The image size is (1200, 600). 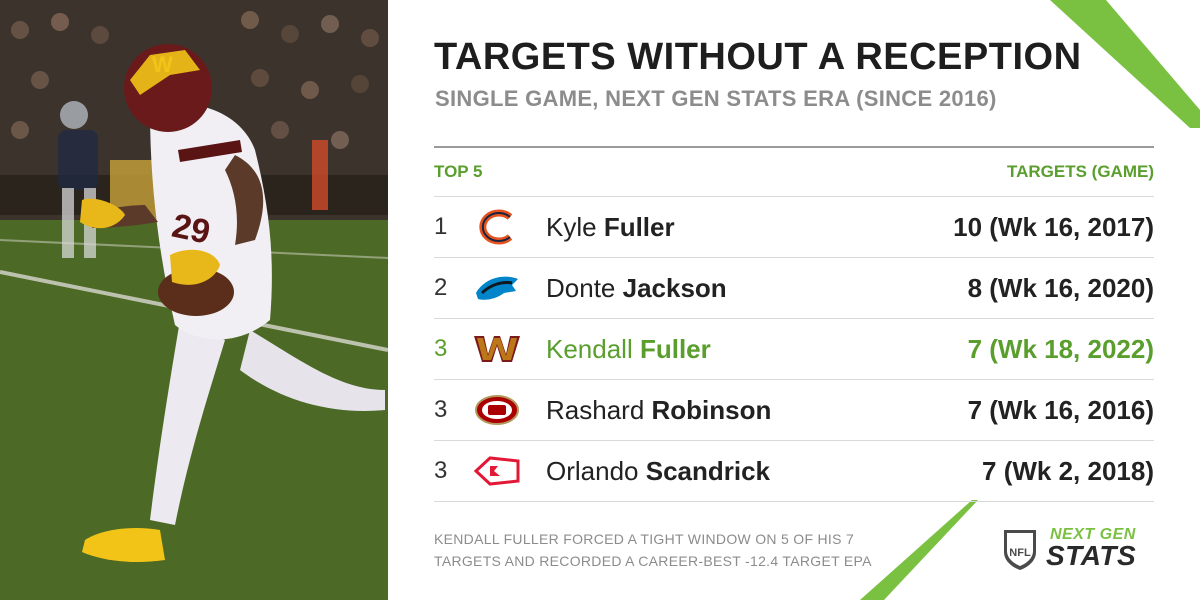 I want to click on player-name: Kendall Fuller, so click(x=628, y=349).